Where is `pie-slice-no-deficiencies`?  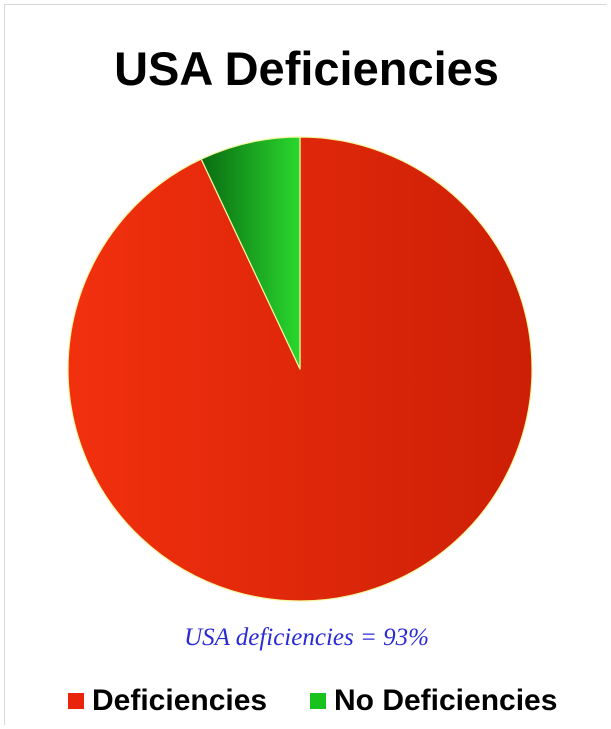 pie-slice-no-deficiencies is located at coordinates (250, 253).